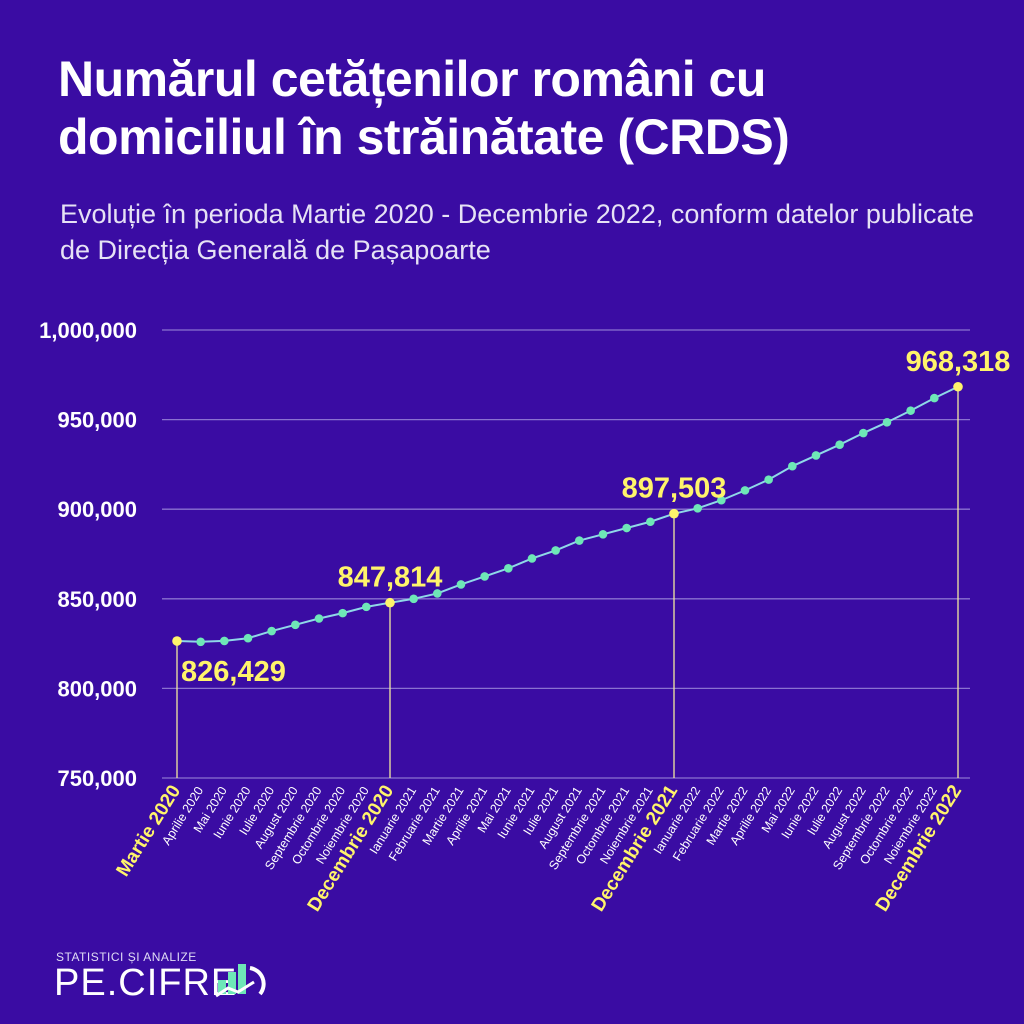  What do you see at coordinates (126, 957) in the screenshot?
I see `logo-tagline: STATISTICI ȘI ANALIZE` at bounding box center [126, 957].